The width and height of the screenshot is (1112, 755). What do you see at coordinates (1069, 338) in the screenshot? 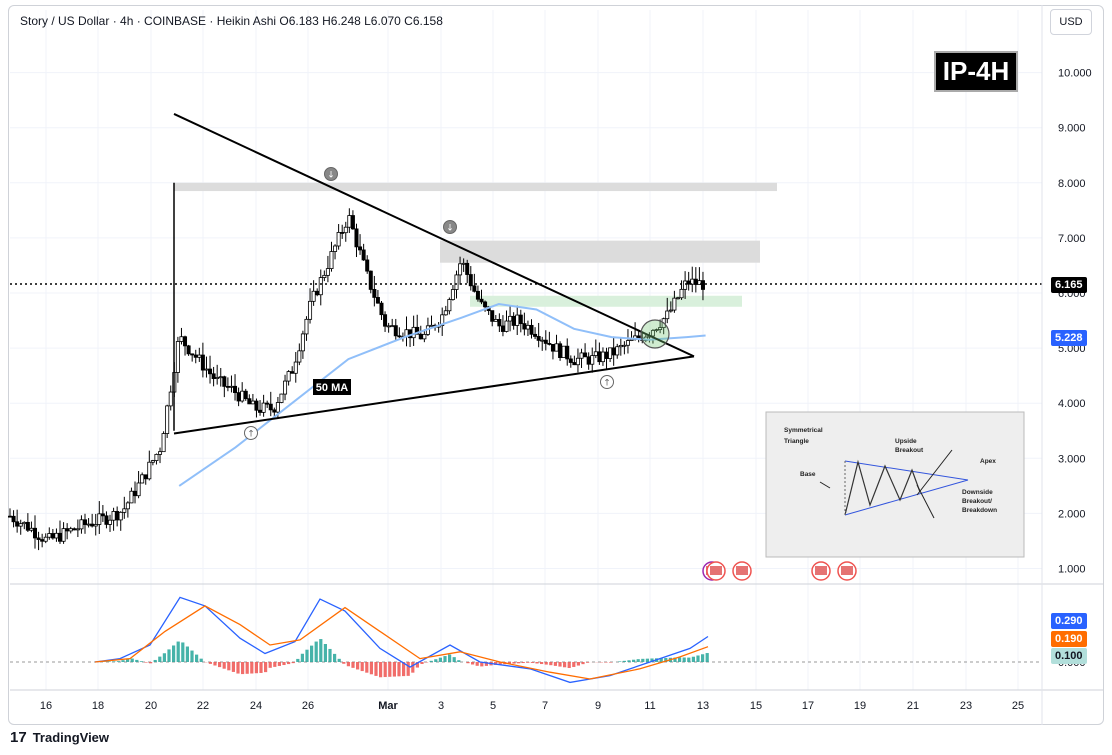
I see `ma-price-label: 5.228` at bounding box center [1069, 338].